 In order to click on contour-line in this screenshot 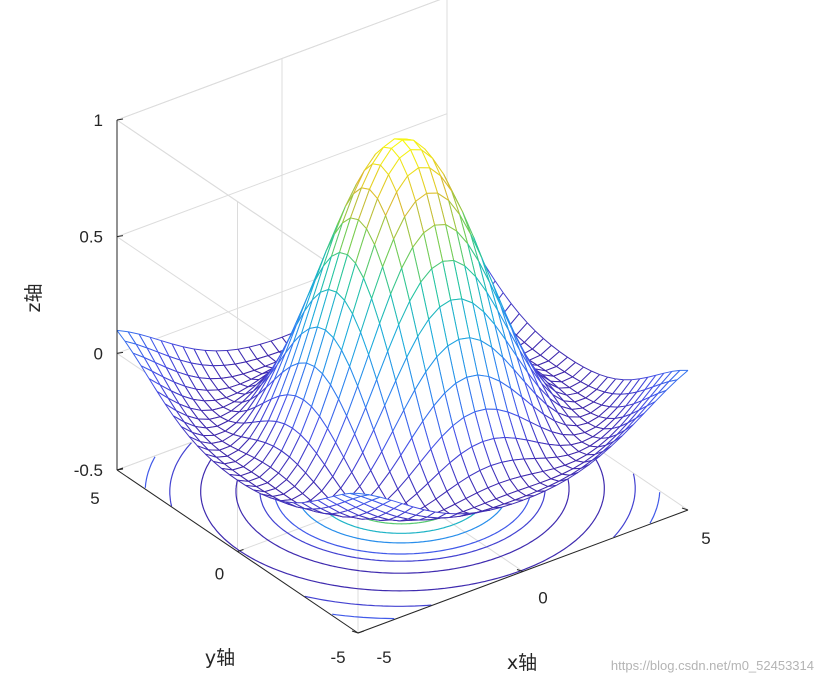, I will do `click(363, 616)`.